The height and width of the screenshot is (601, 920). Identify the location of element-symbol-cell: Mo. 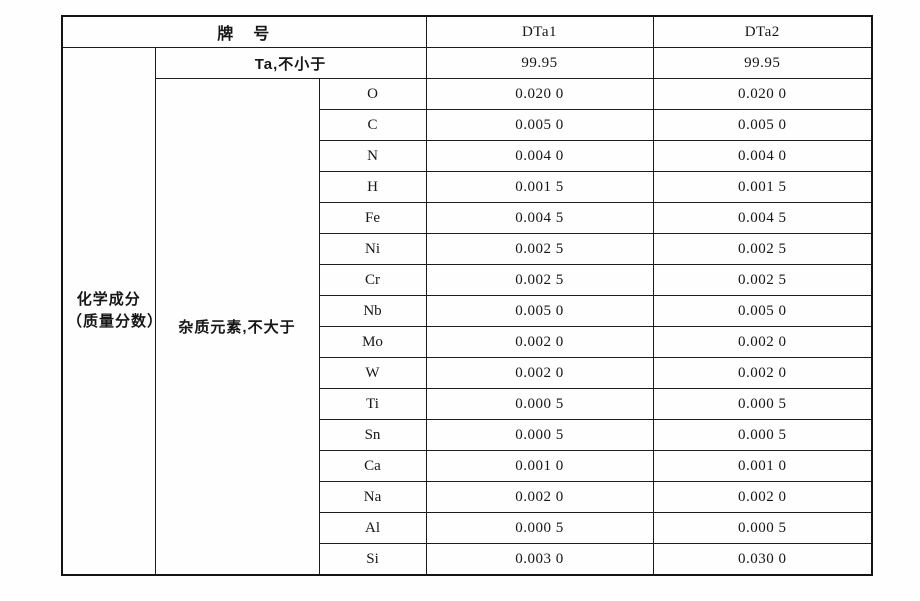
(372, 342).